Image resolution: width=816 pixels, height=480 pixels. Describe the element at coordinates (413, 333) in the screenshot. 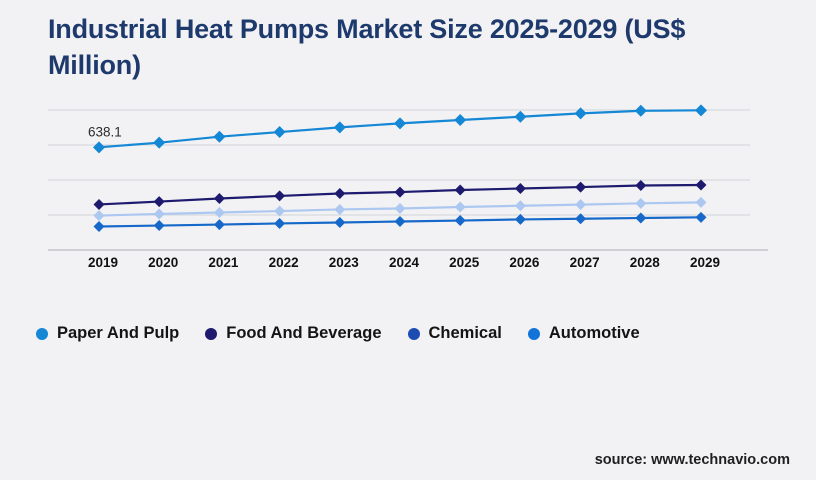

I see `legend-dot-chemical` at that location.